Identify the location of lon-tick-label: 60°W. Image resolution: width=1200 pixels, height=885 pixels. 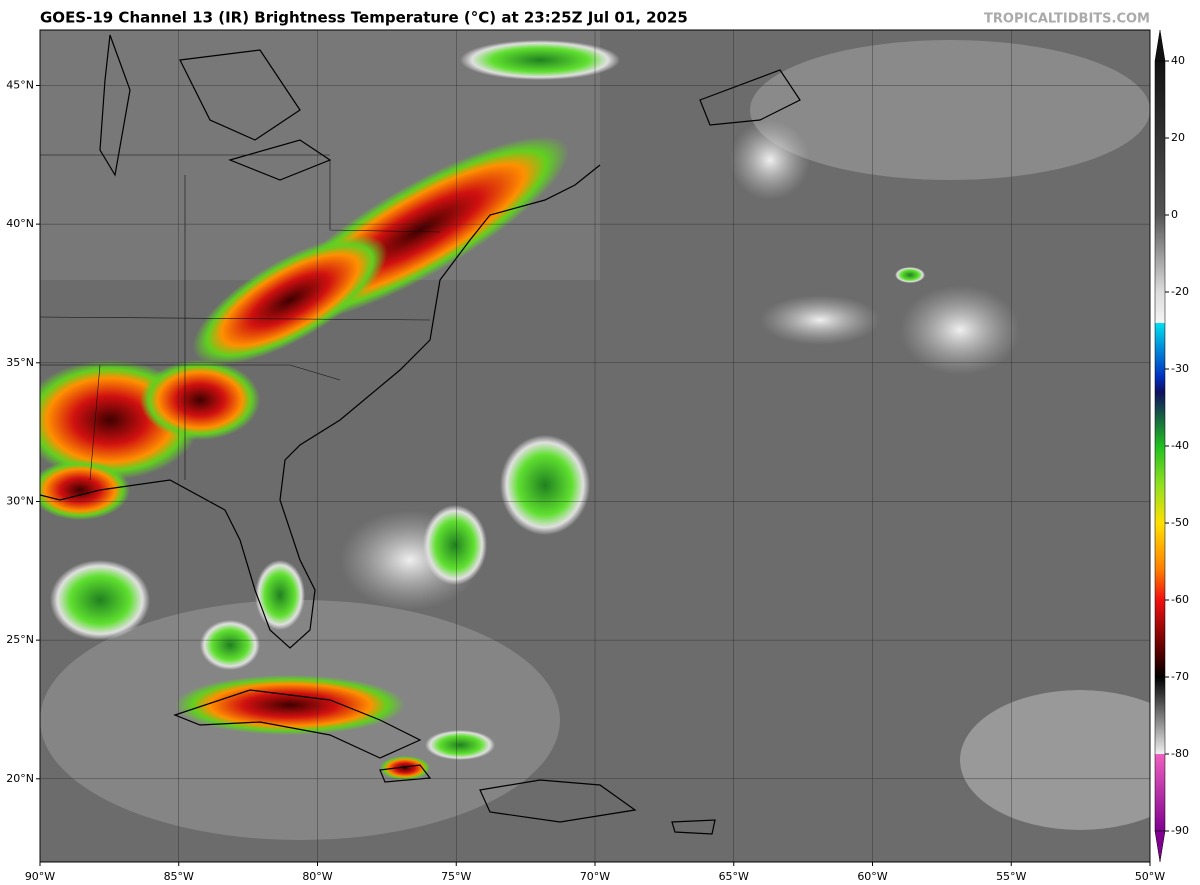
(872, 876).